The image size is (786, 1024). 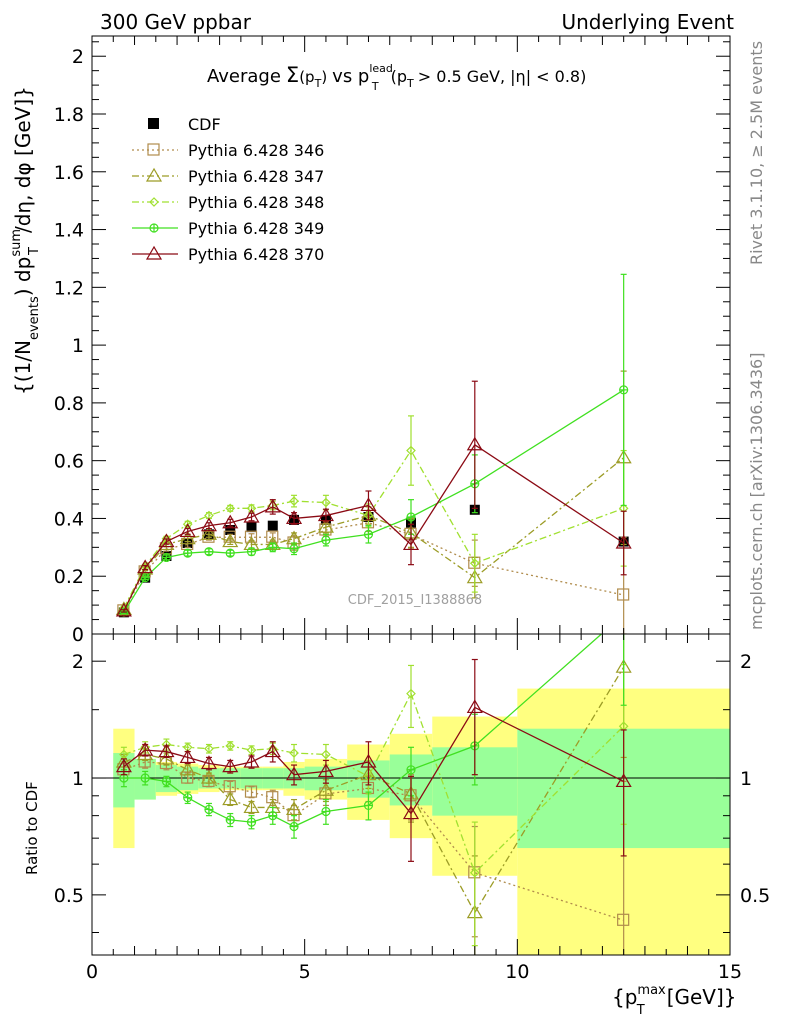 What do you see at coordinates (92, 972) in the screenshot?
I see `x-tick-label: 0` at bounding box center [92, 972].